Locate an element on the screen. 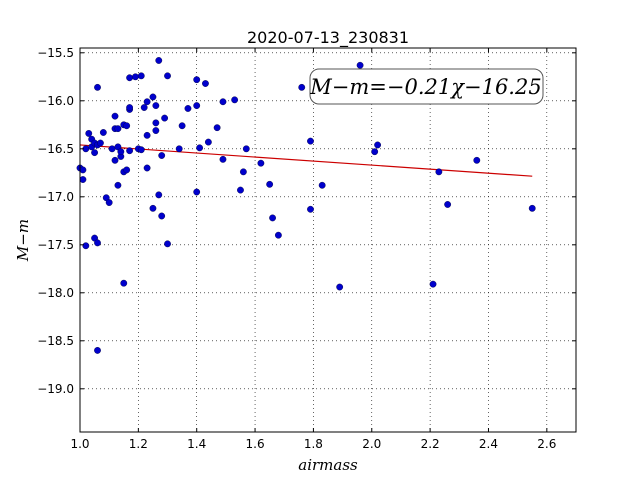 This screenshot has width=640, height=480. x-tick-label: 2.0 is located at coordinates (371, 444).